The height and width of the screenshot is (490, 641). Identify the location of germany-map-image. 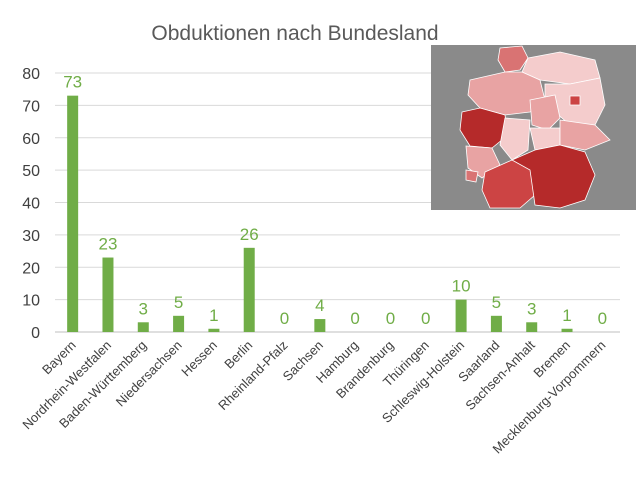
(533, 127).